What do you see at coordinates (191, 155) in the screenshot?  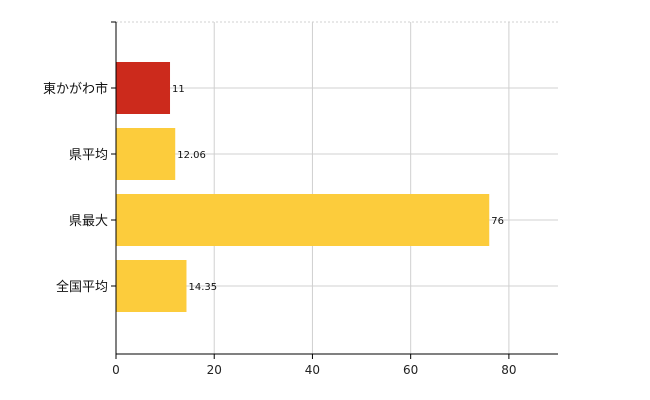 I see `data-label-1: 12.06` at bounding box center [191, 155].